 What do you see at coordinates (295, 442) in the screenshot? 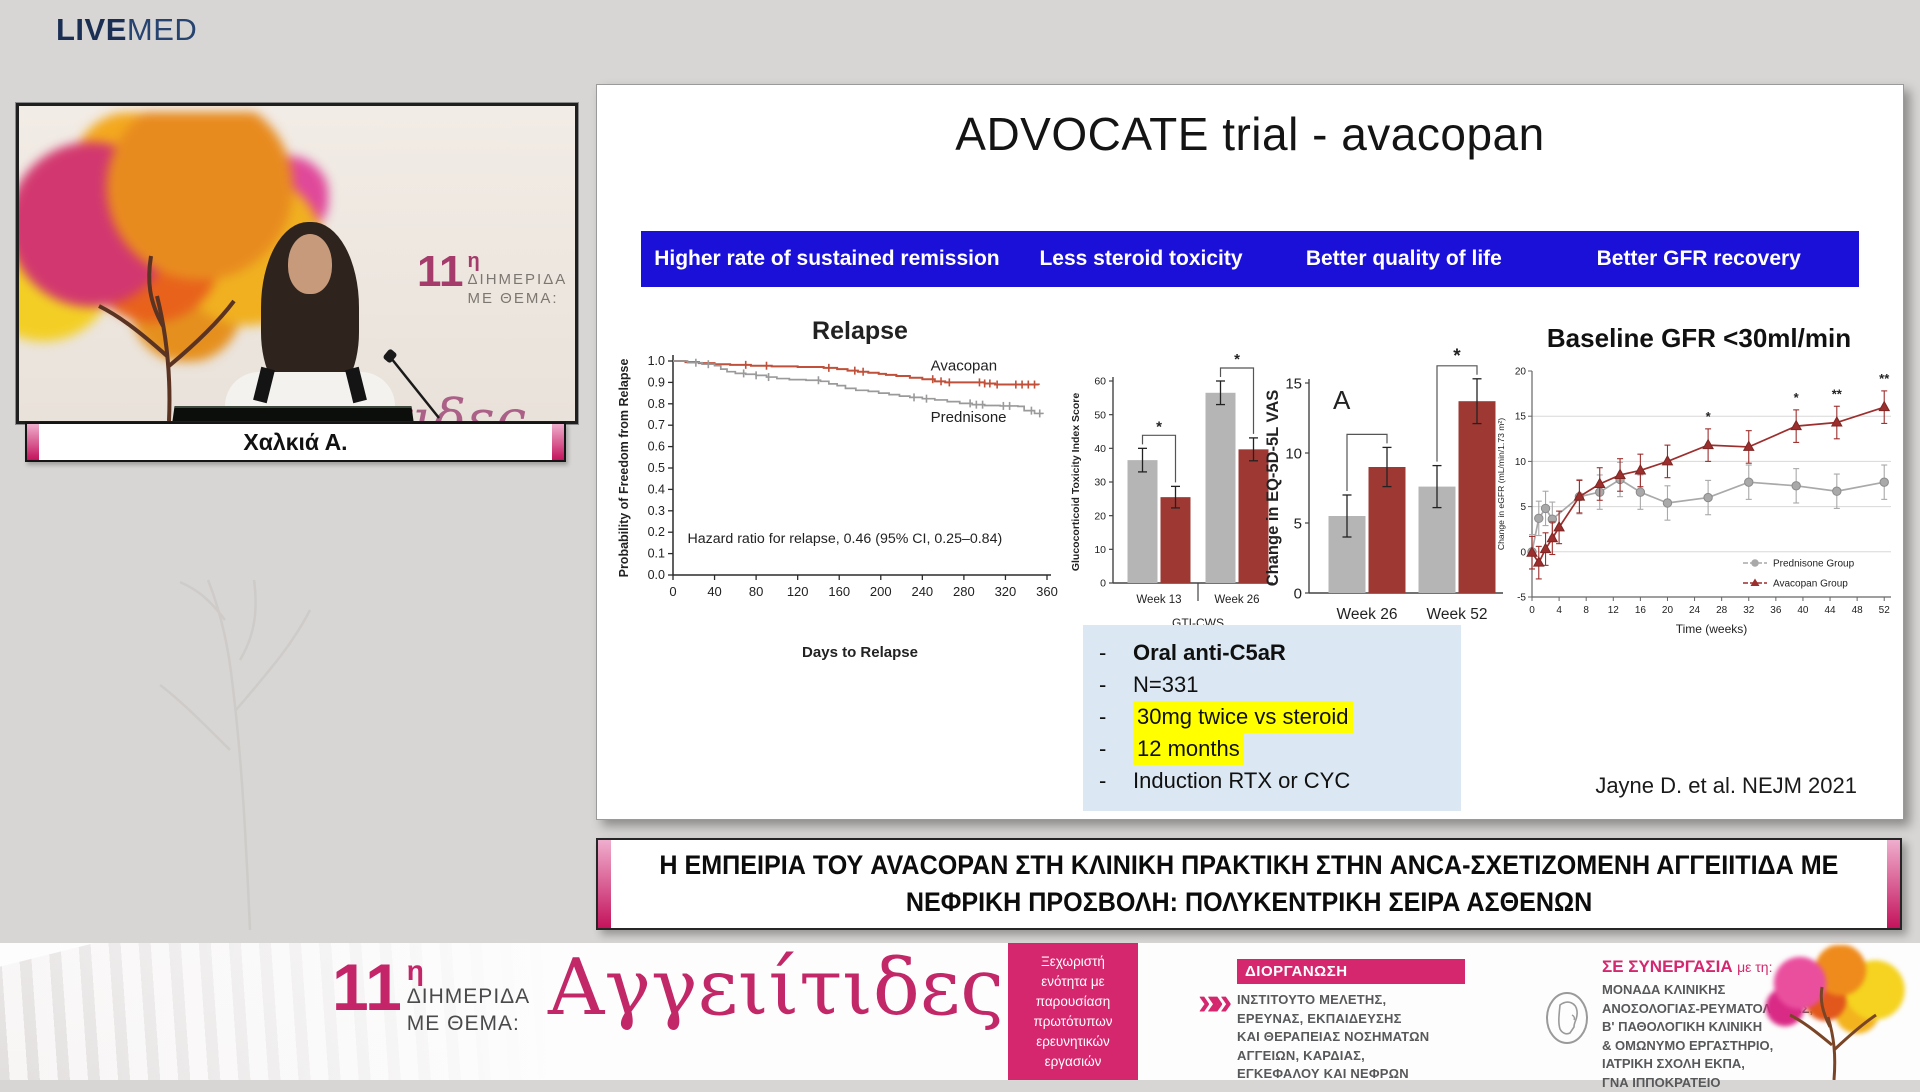
I see `speaker-name-bar: Χαλκιά Α.` at bounding box center [295, 442].